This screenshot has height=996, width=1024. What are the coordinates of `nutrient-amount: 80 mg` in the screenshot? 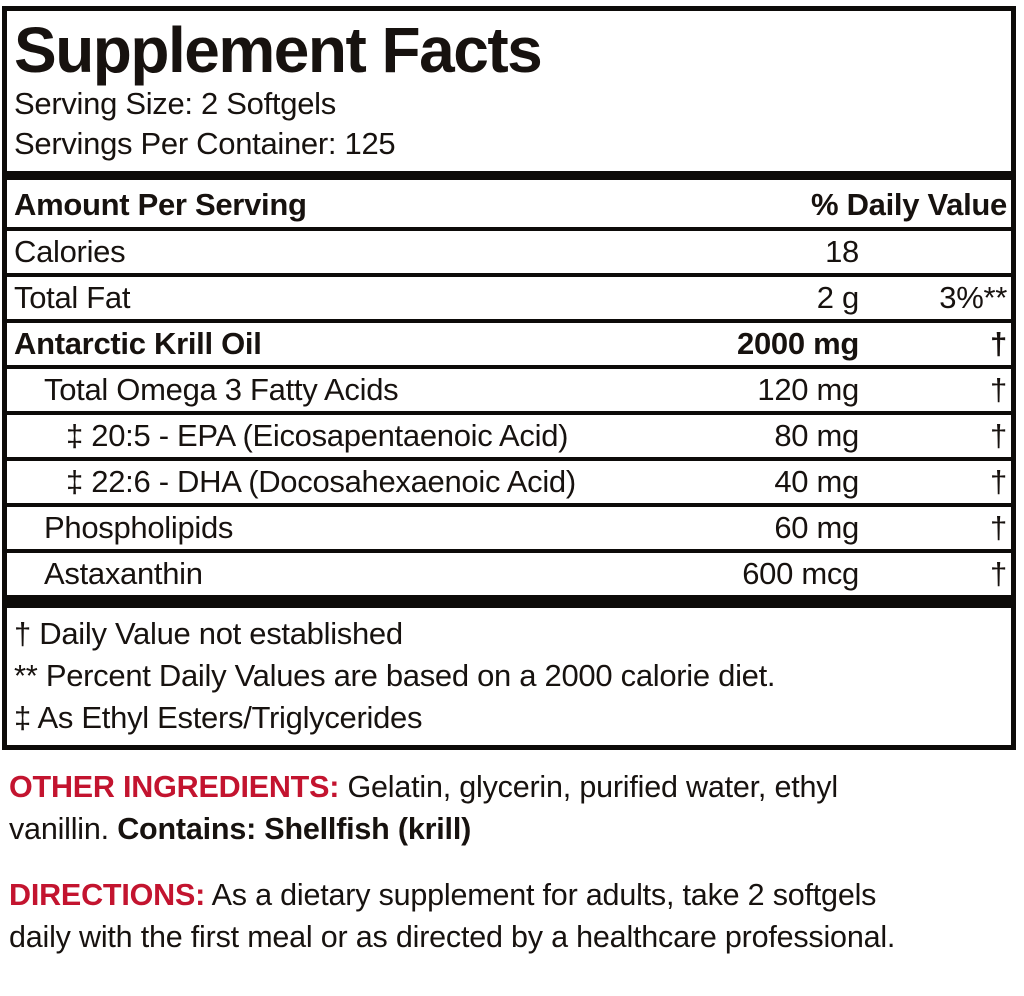 It's located at (816, 435).